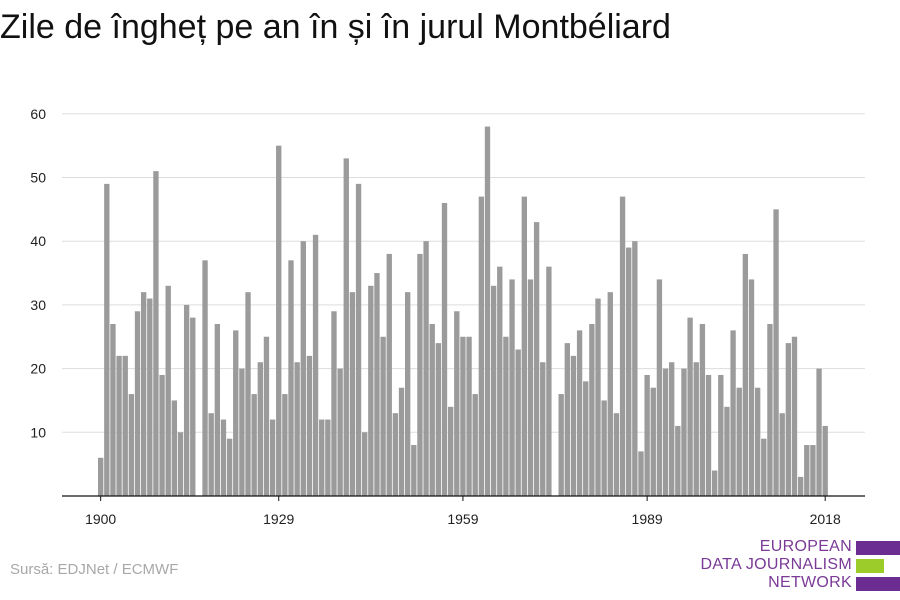 The image size is (900, 600). What do you see at coordinates (825, 519) in the screenshot?
I see `x-tick-label: 2018` at bounding box center [825, 519].